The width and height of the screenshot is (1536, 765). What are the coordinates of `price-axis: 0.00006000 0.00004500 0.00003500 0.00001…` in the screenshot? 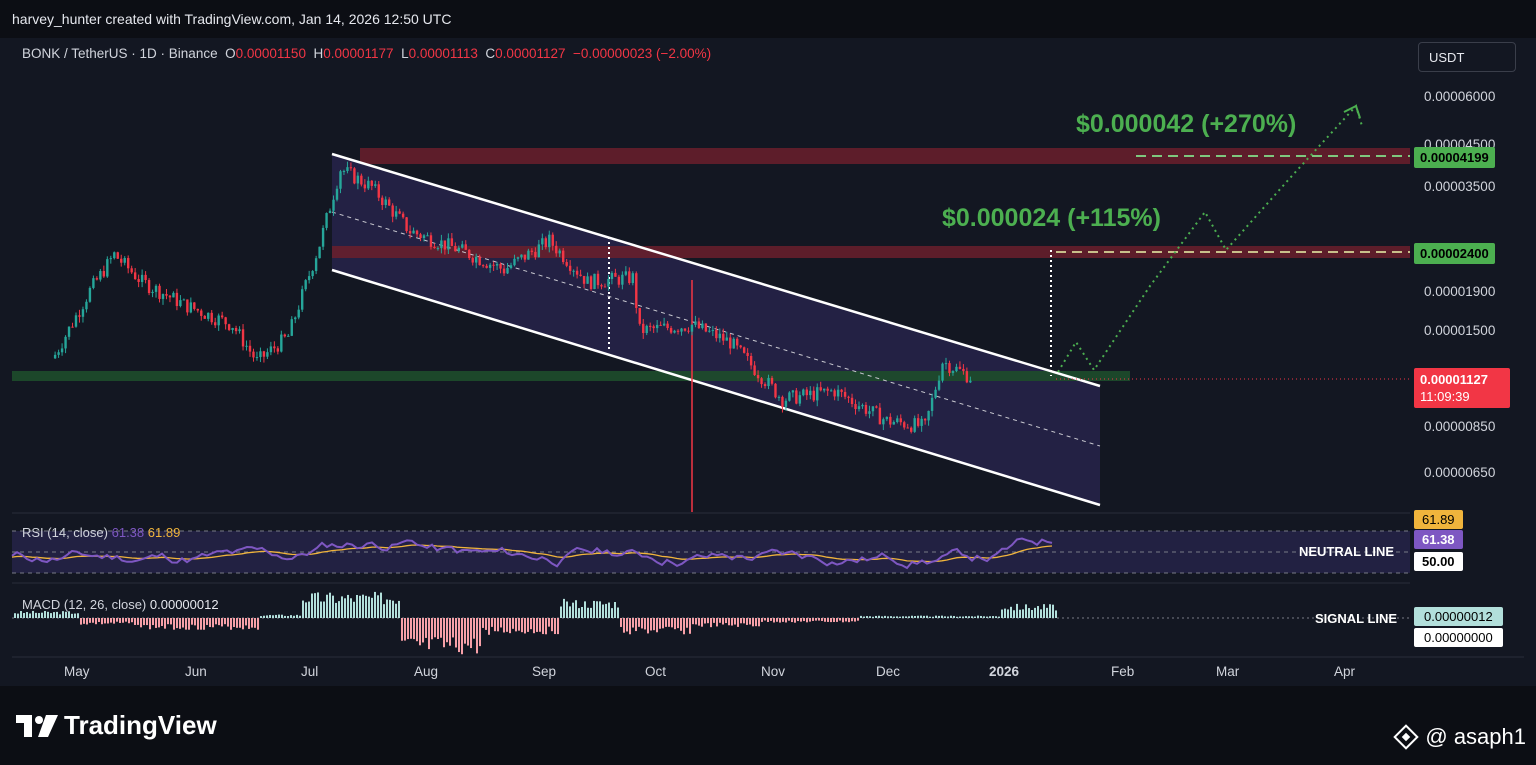 It's located at (1459, 284).